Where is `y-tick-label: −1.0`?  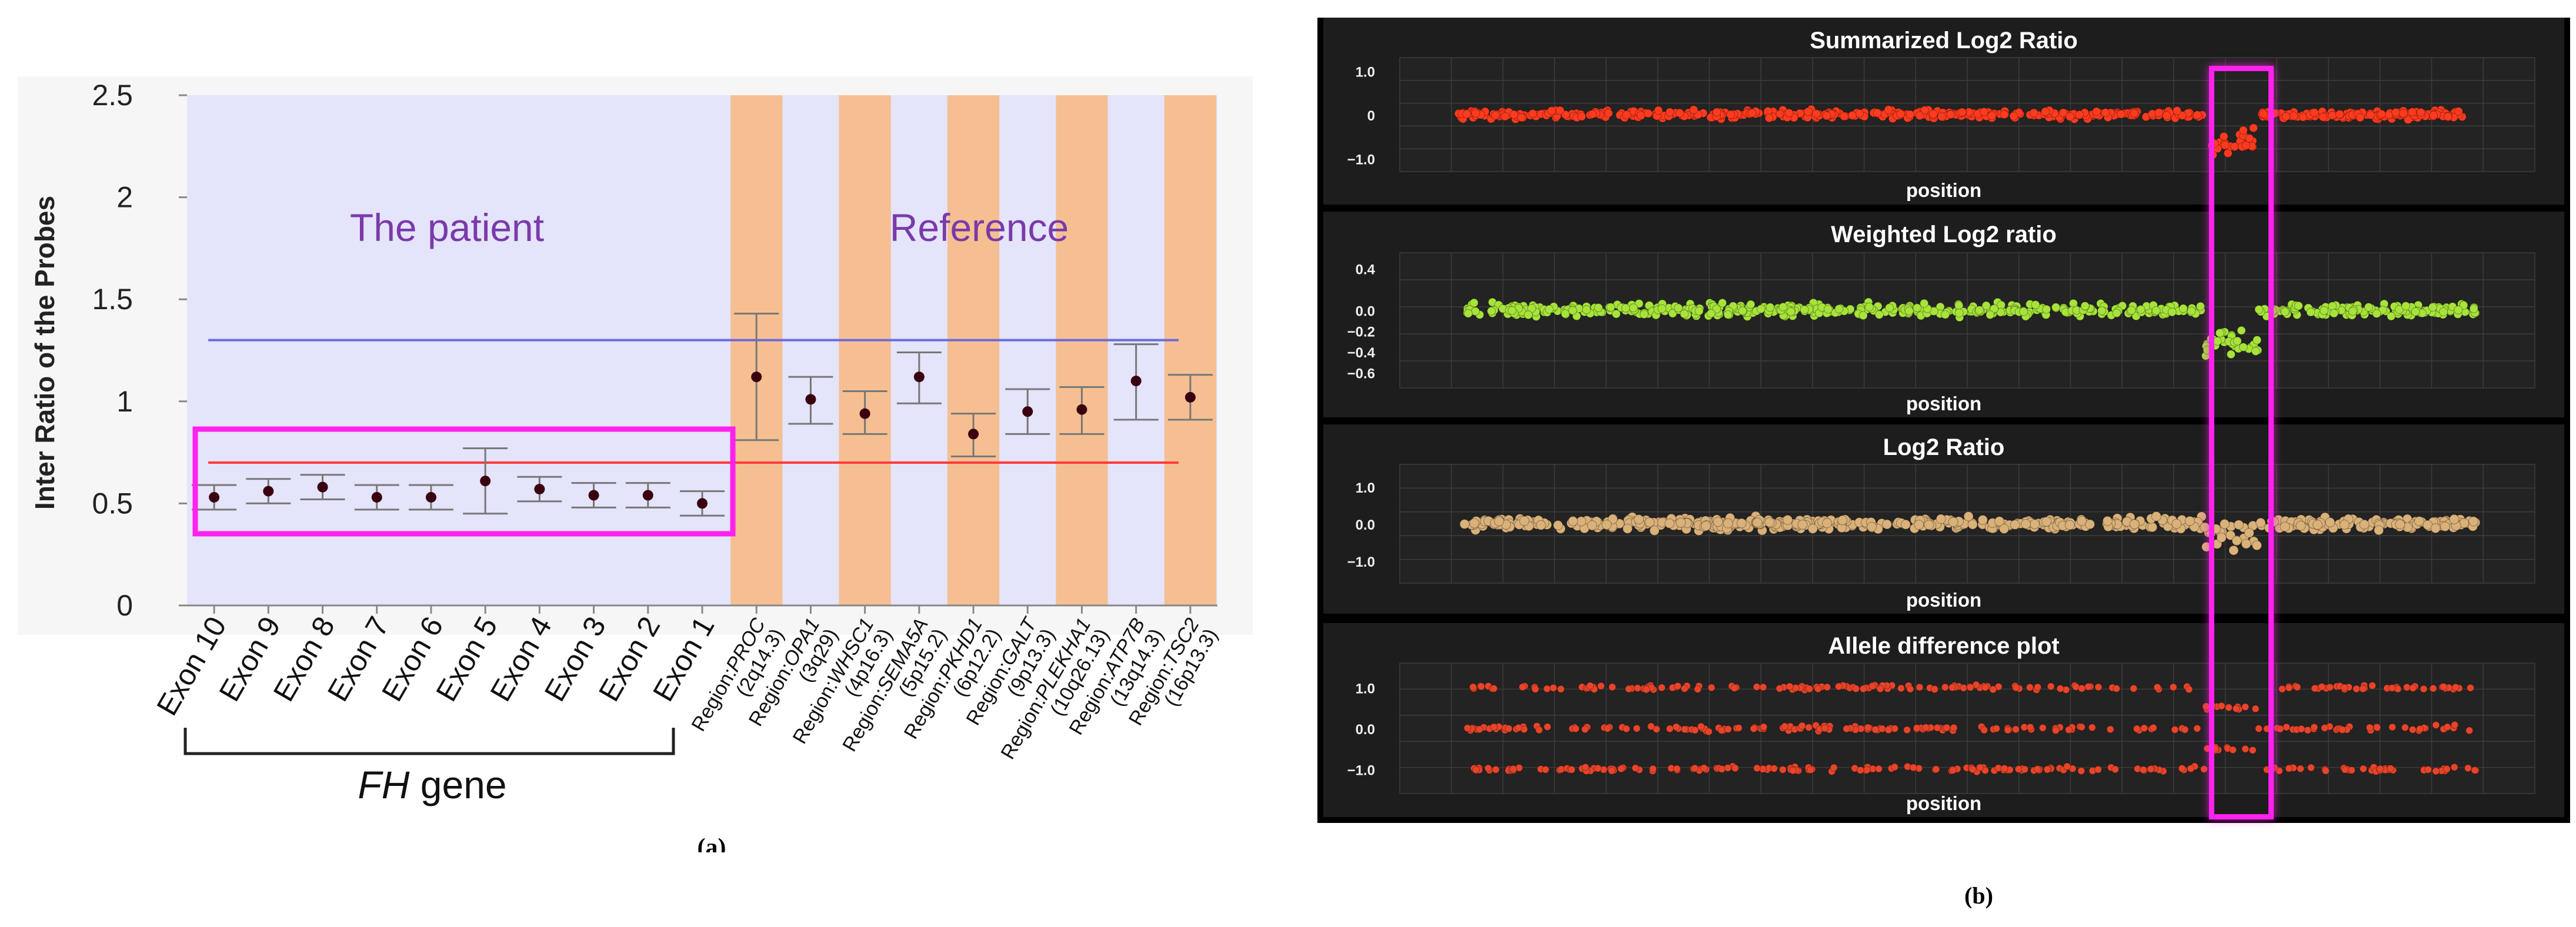 y-tick-label: −1.0 is located at coordinates (1361, 770).